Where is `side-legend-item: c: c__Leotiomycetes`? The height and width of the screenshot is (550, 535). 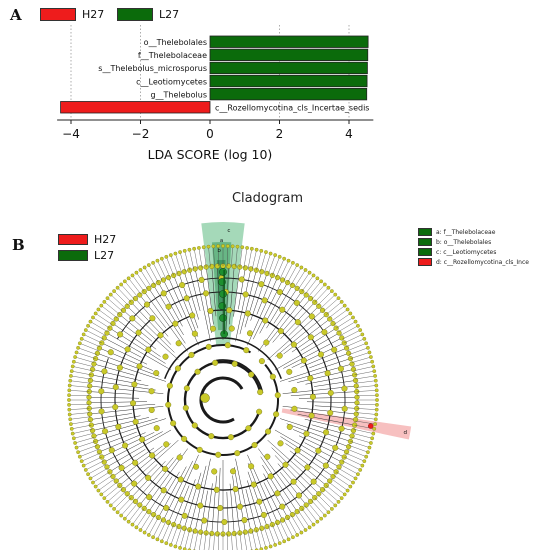
side-legend-item: c: c__Leotiomycetes is located at coordinates (473, 252).